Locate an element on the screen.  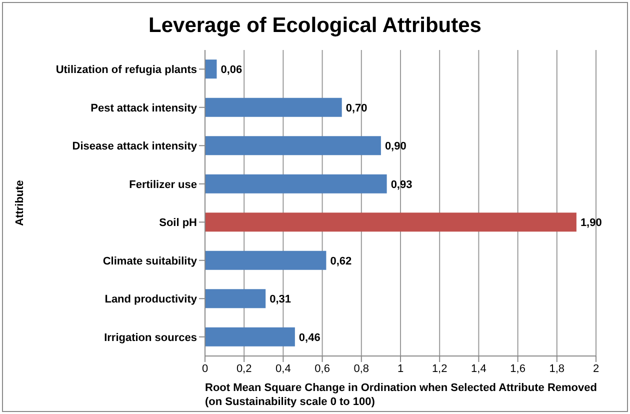
data-label: 1,90 is located at coordinates (591, 223).